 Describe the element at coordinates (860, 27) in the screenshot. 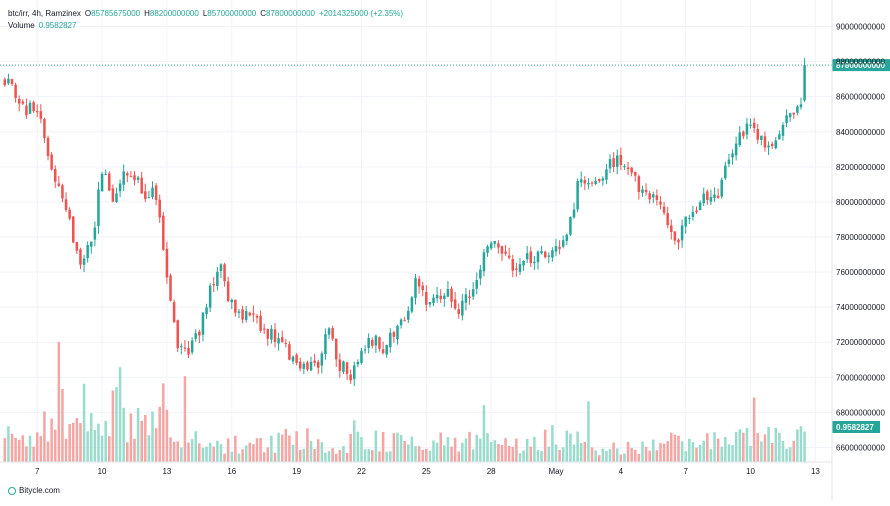

I see `y-tick-label: 90000000000` at that location.